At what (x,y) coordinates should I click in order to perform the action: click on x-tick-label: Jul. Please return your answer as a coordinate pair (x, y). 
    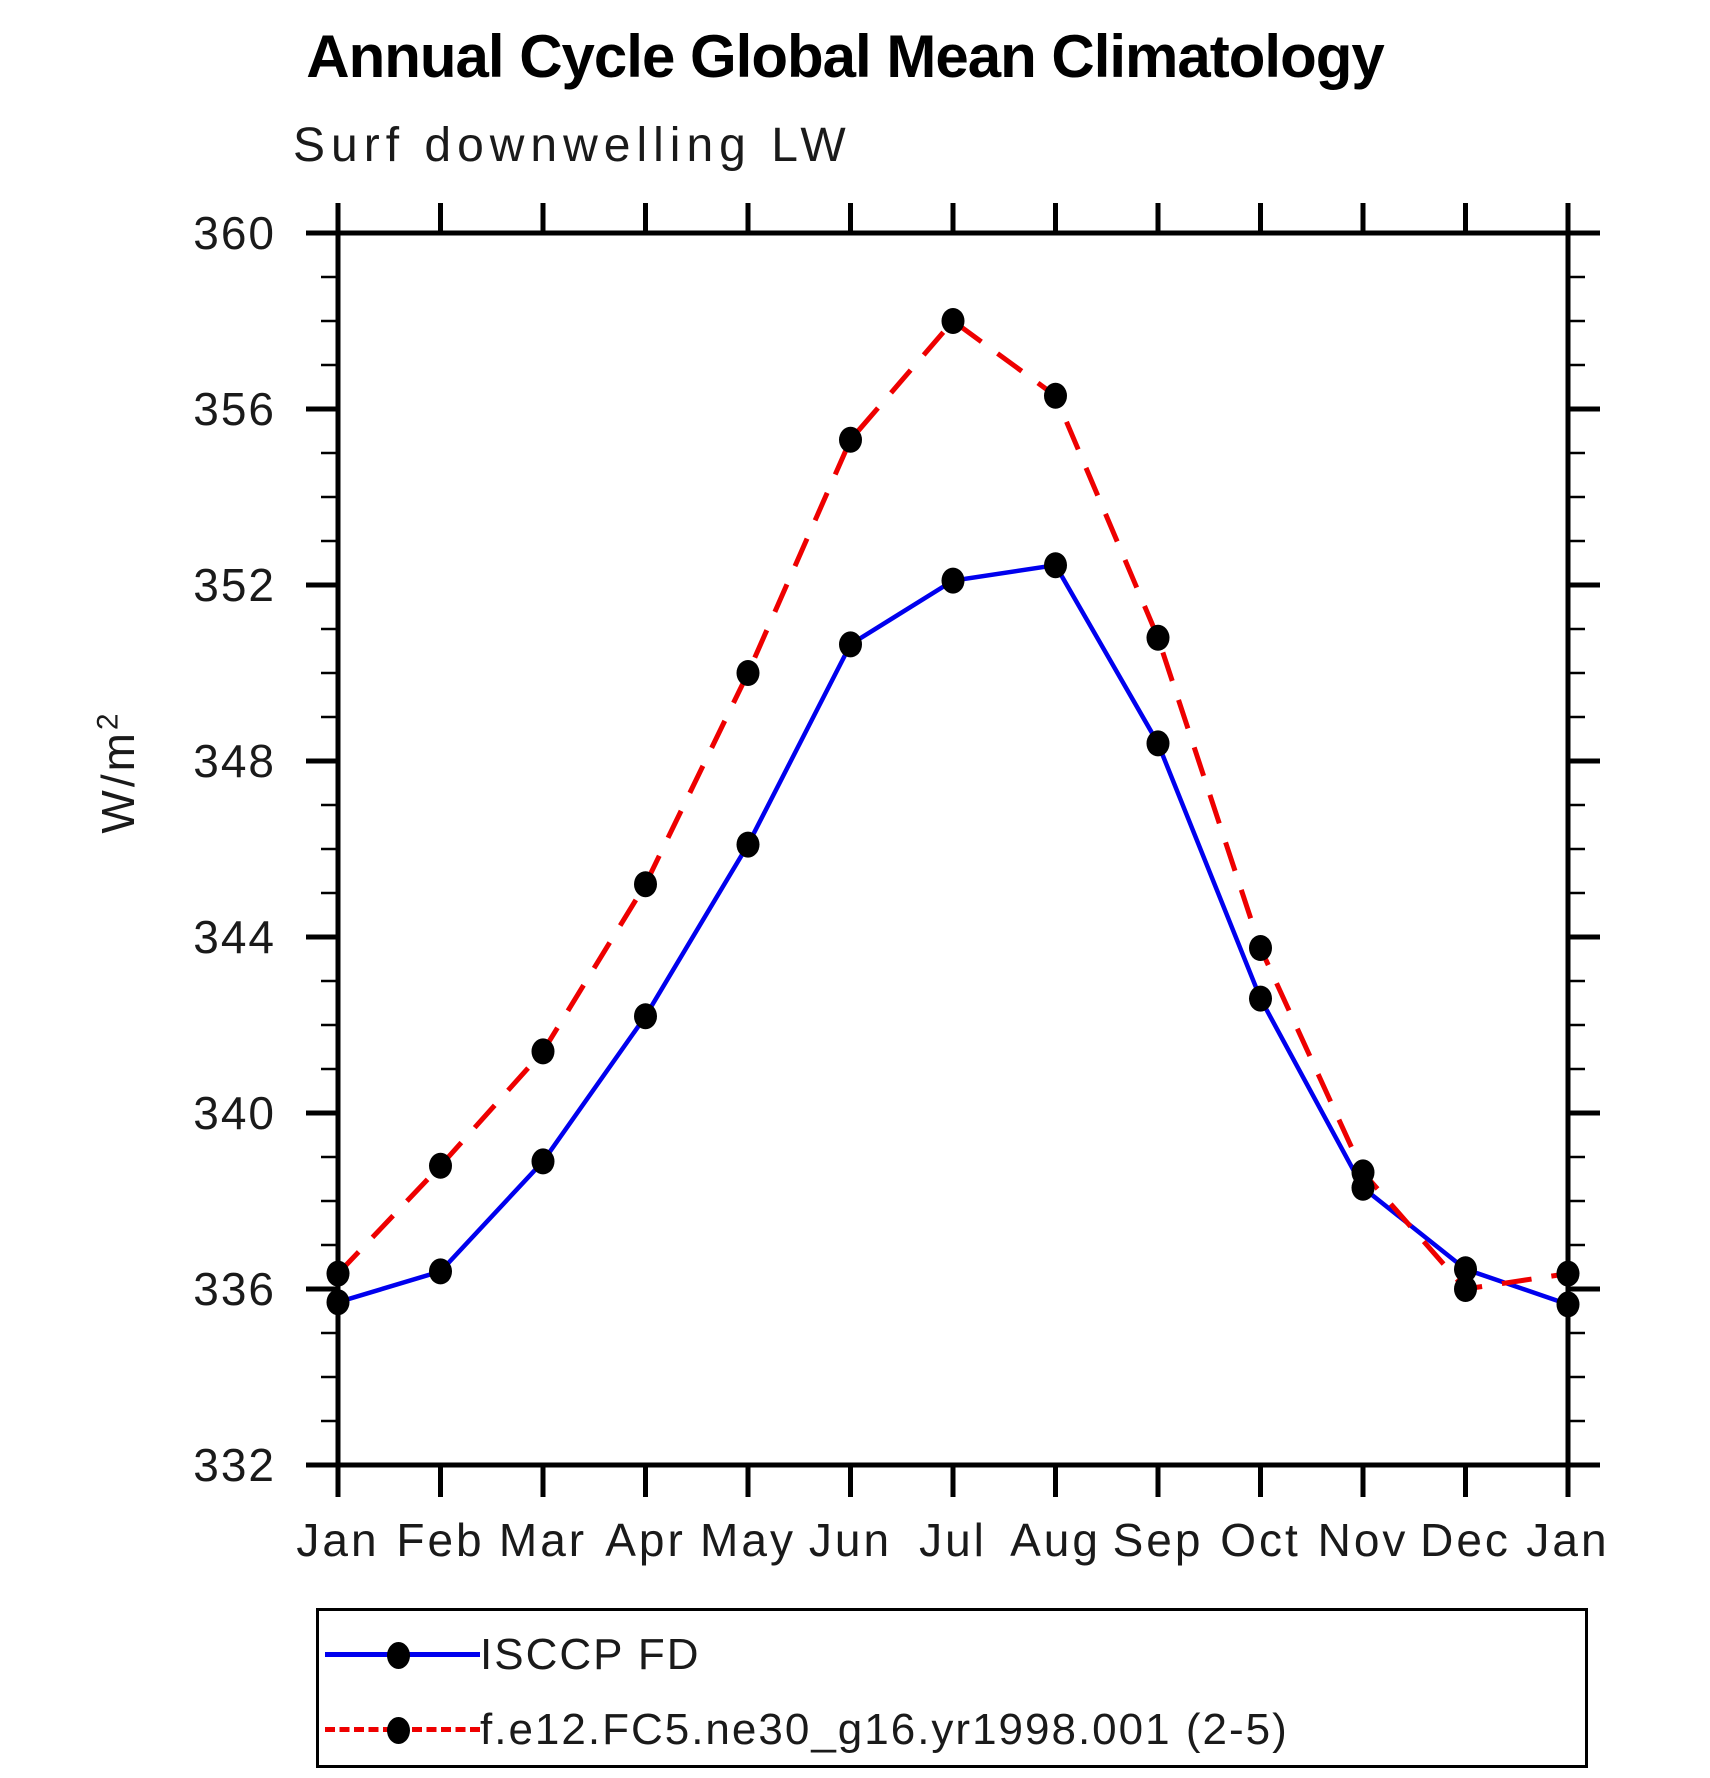
    Looking at the image, I should click on (953, 1540).